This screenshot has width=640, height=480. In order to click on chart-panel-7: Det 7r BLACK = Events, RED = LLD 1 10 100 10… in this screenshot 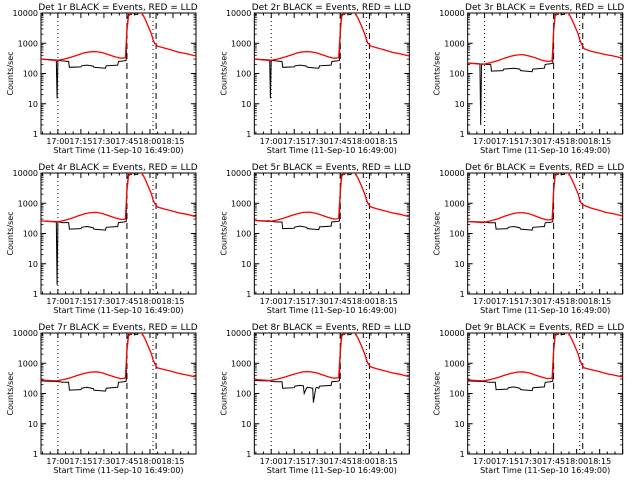, I will do `click(102, 399)`.